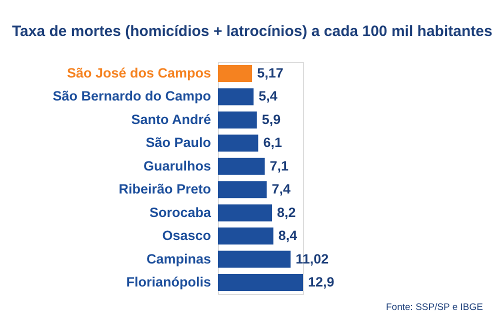 This screenshot has width=500, height=334. Describe the element at coordinates (164, 189) in the screenshot. I see `y-tick-label: Ribeirão Preto` at that location.